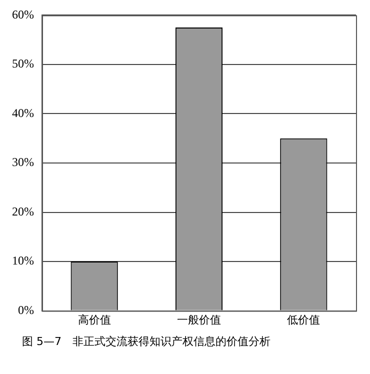  I want to click on y-tick-label: 0%, so click(26, 309).